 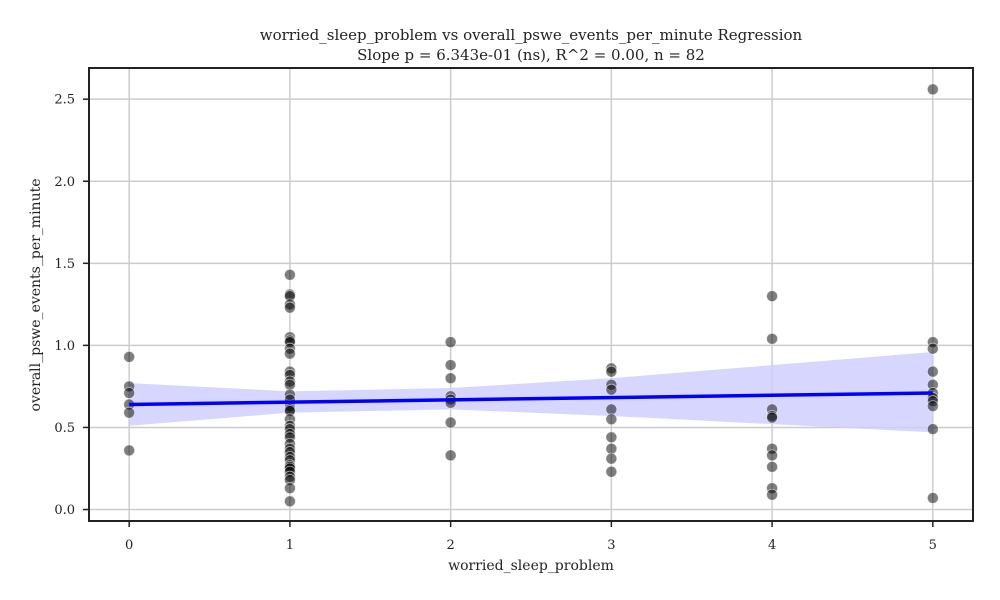 What do you see at coordinates (129, 545) in the screenshot?
I see `x-tick-label: 0` at bounding box center [129, 545].